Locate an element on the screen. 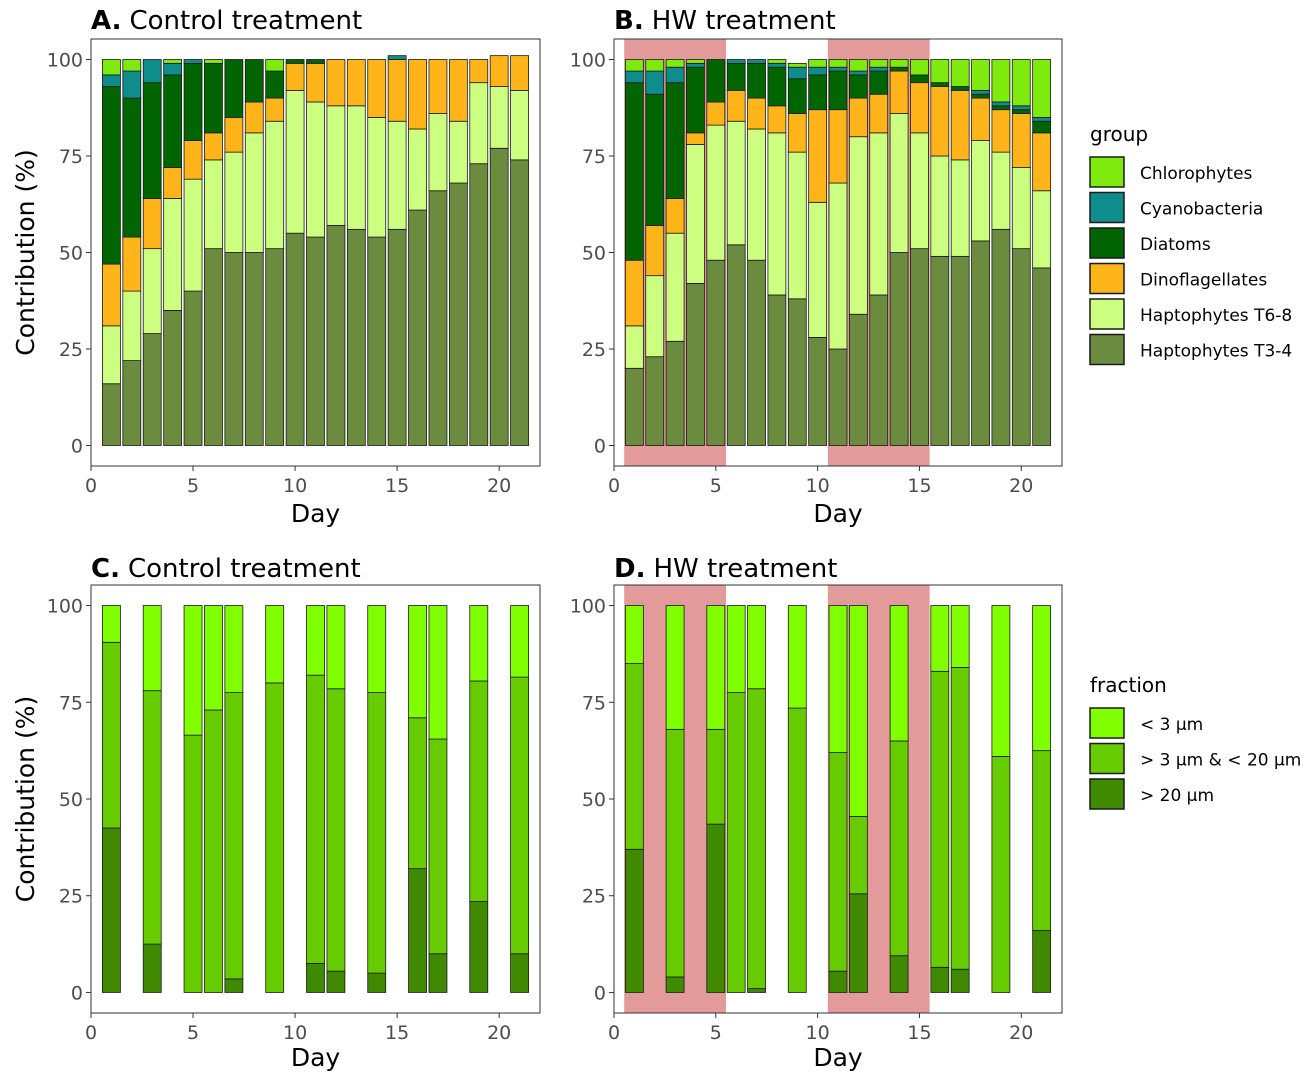  x-axis-label: Day is located at coordinates (838, 513).